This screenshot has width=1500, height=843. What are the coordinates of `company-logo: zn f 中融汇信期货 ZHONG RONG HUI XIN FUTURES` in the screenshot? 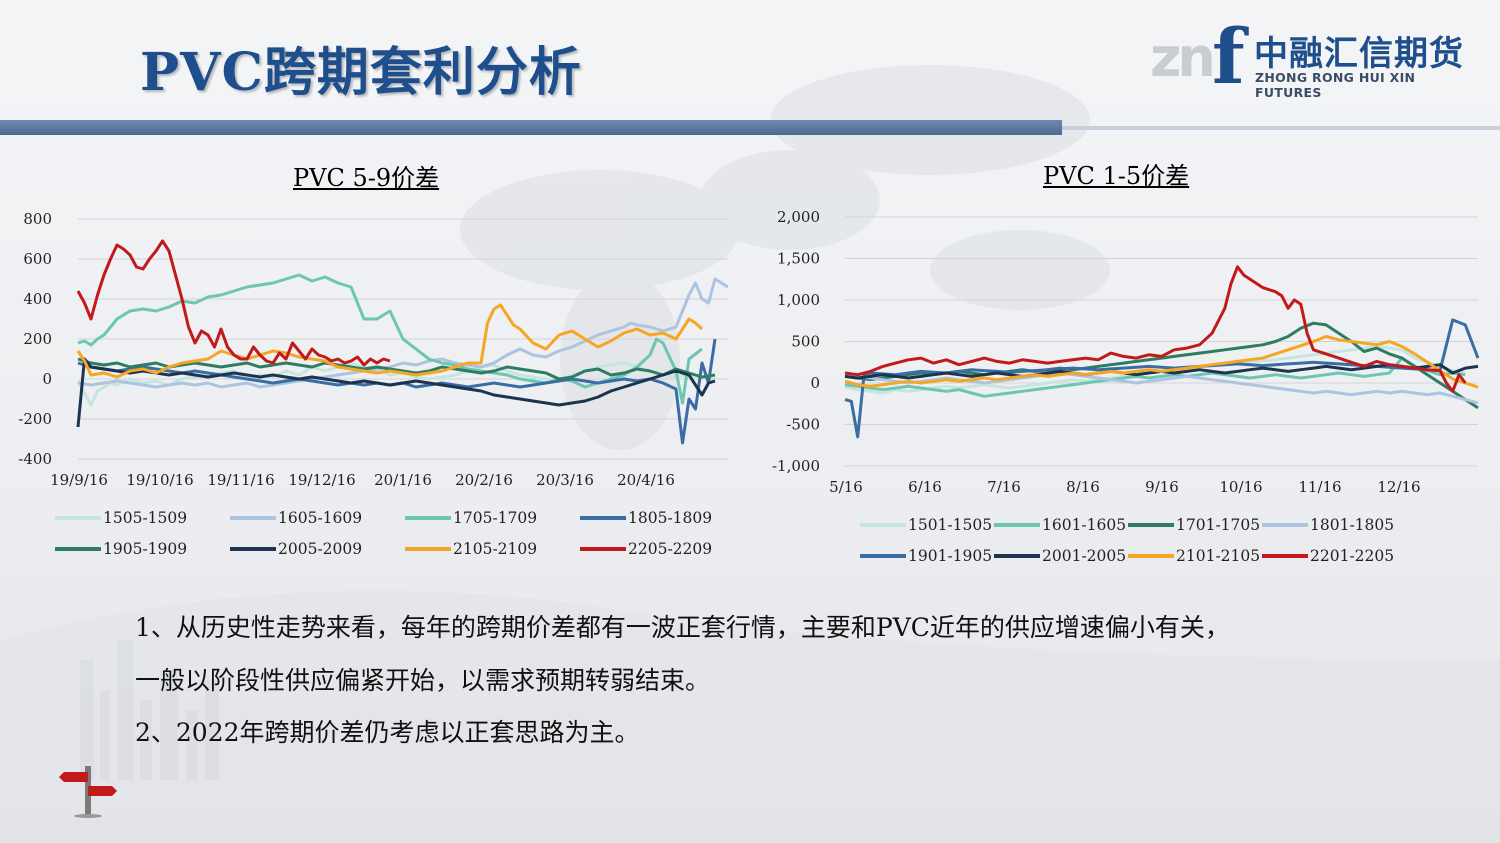 It's located at (1310, 56).